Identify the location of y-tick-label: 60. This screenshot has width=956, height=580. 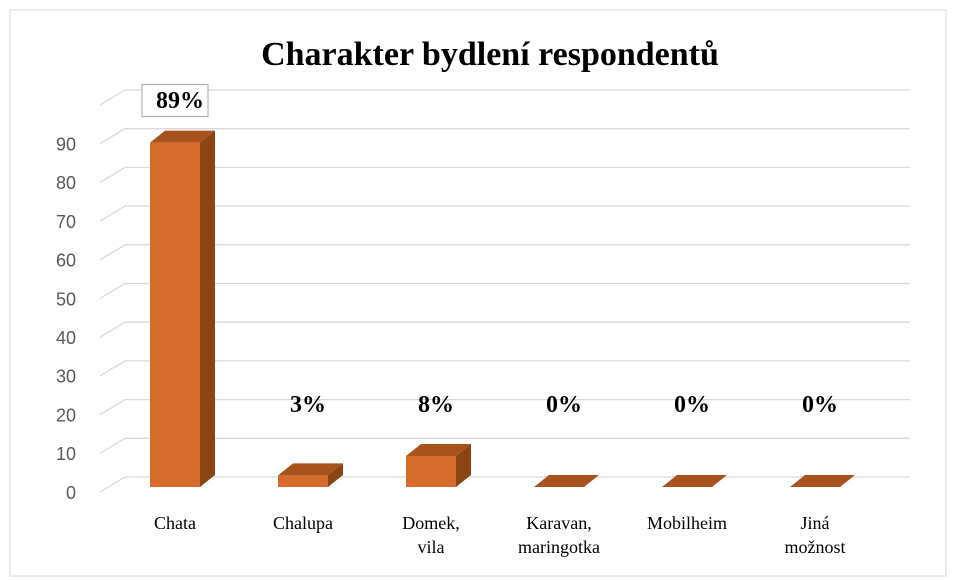
(66, 261).